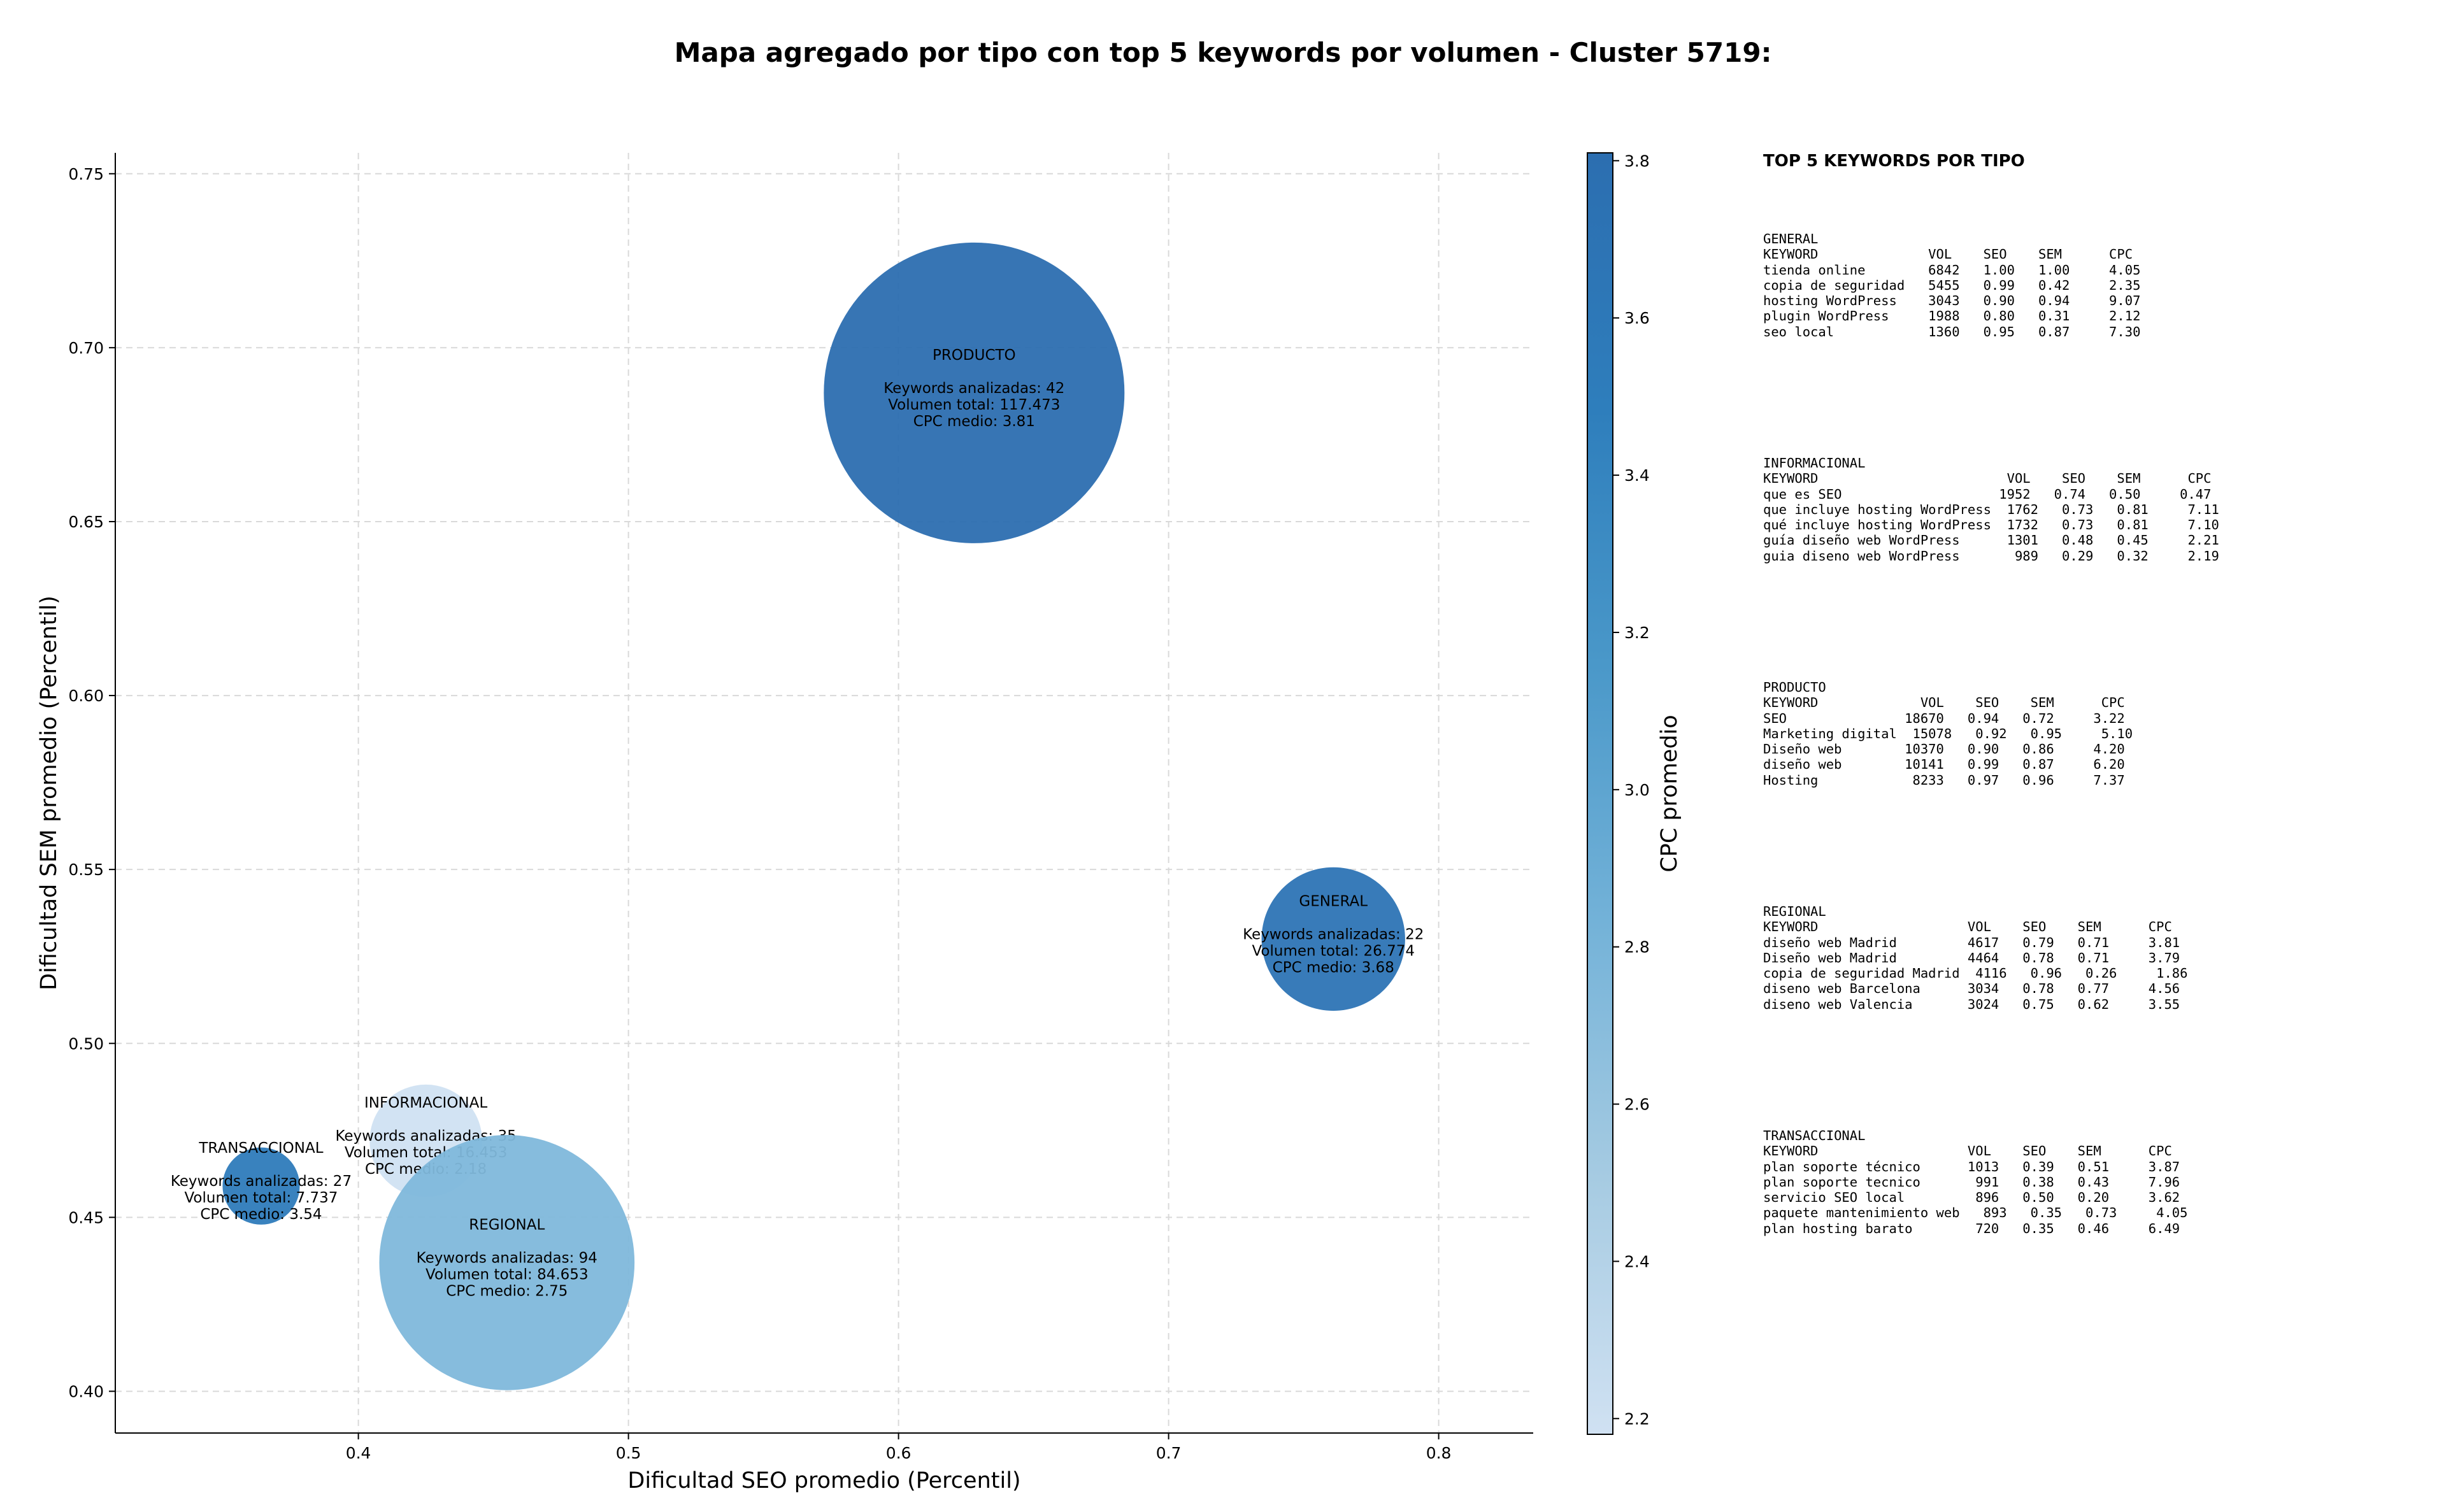  I want to click on y-tick-label: 0.70, so click(86, 348).